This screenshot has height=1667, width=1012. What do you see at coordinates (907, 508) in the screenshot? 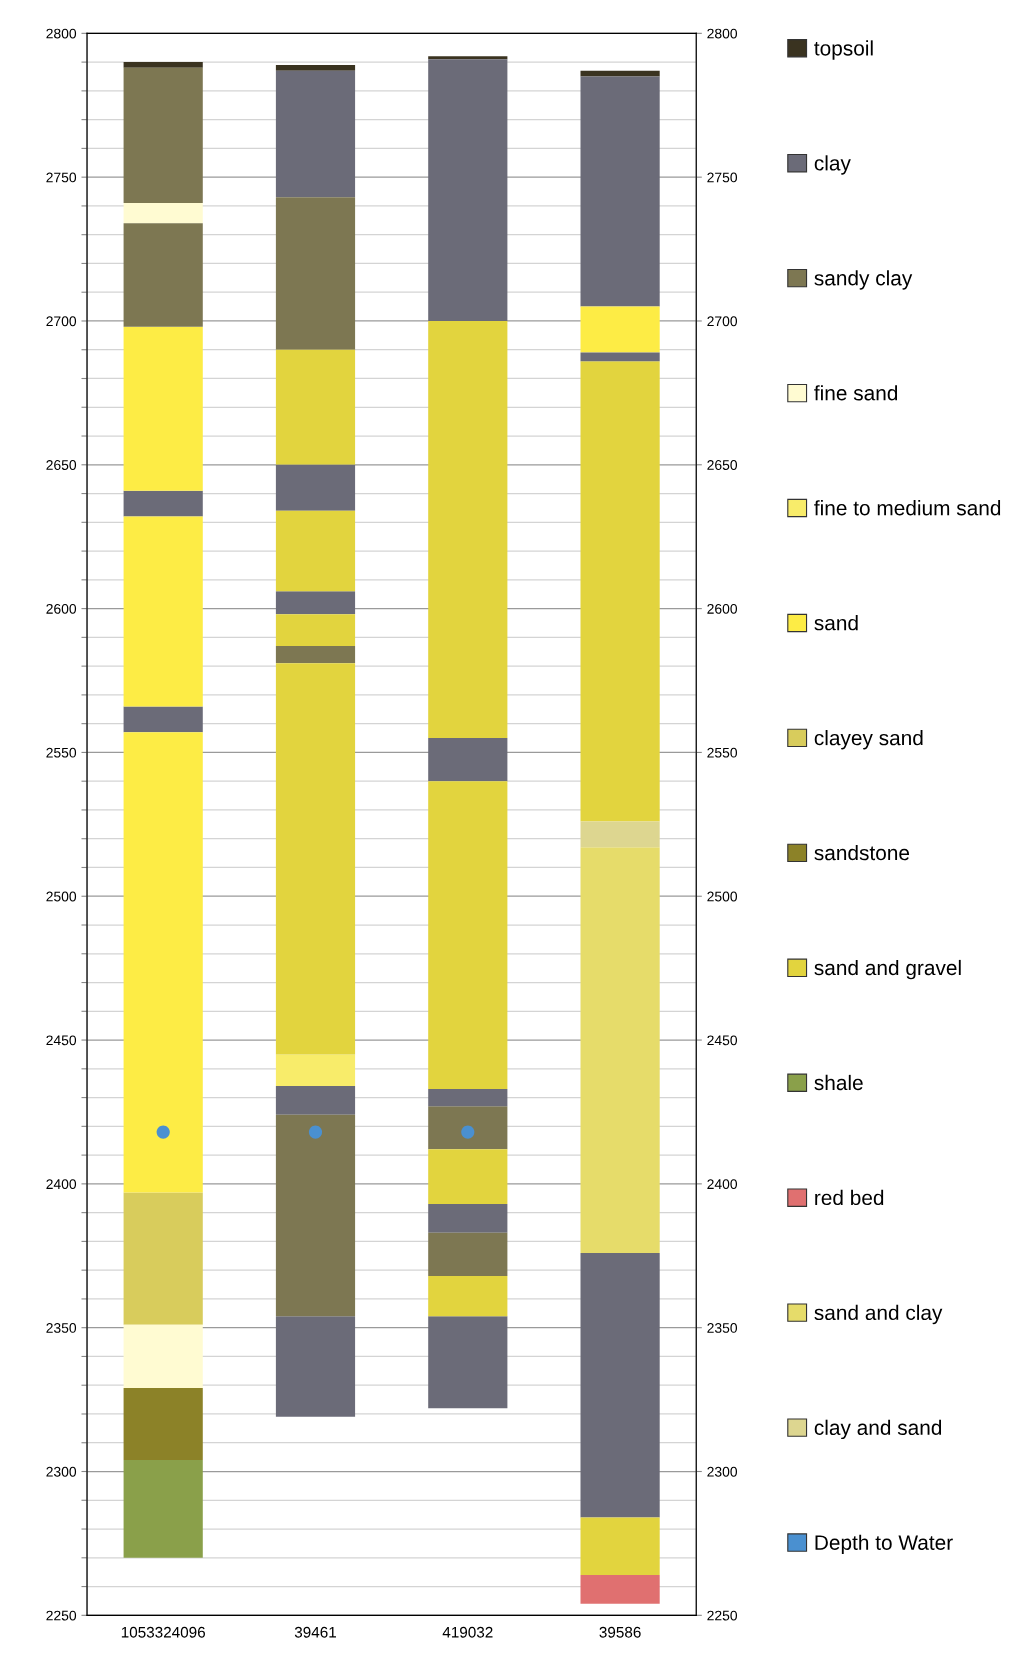
I see `legend-label: fine to medium sand` at bounding box center [907, 508].